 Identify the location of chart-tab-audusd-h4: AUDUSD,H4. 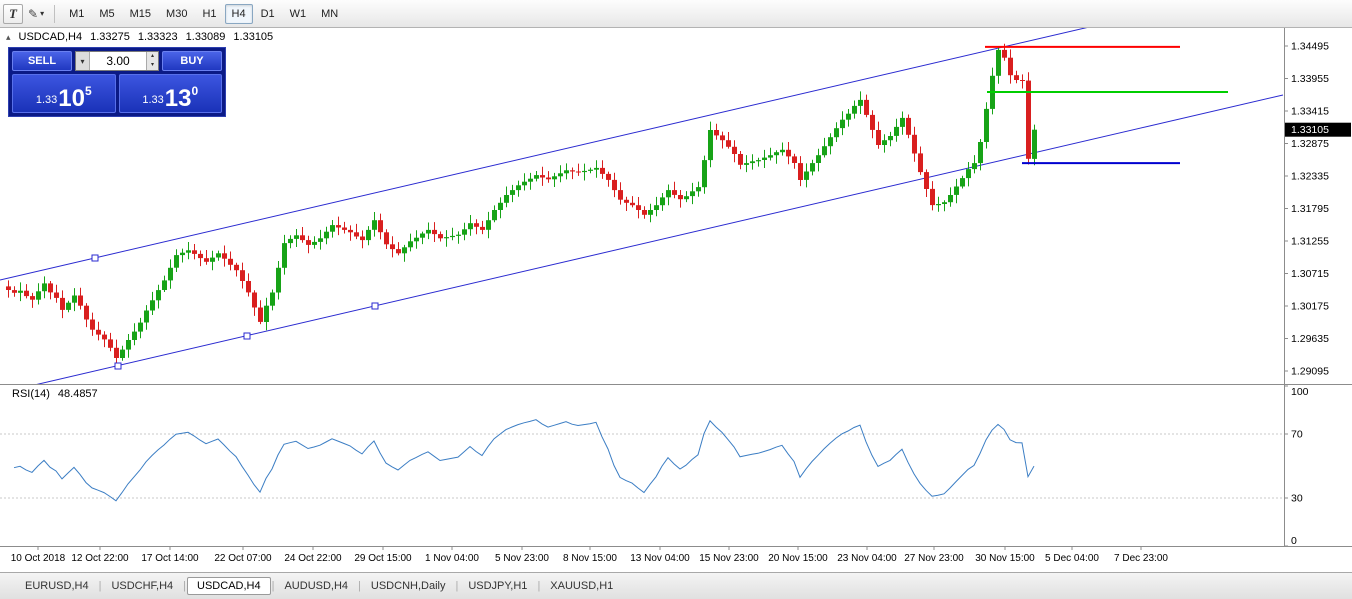
(316, 586).